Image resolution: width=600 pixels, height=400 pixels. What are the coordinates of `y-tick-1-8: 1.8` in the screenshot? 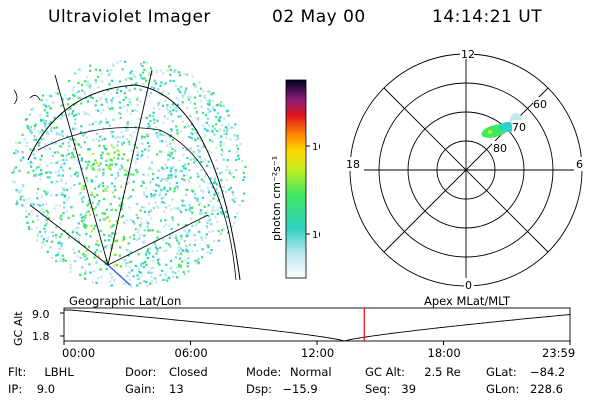 It's located at (41, 336).